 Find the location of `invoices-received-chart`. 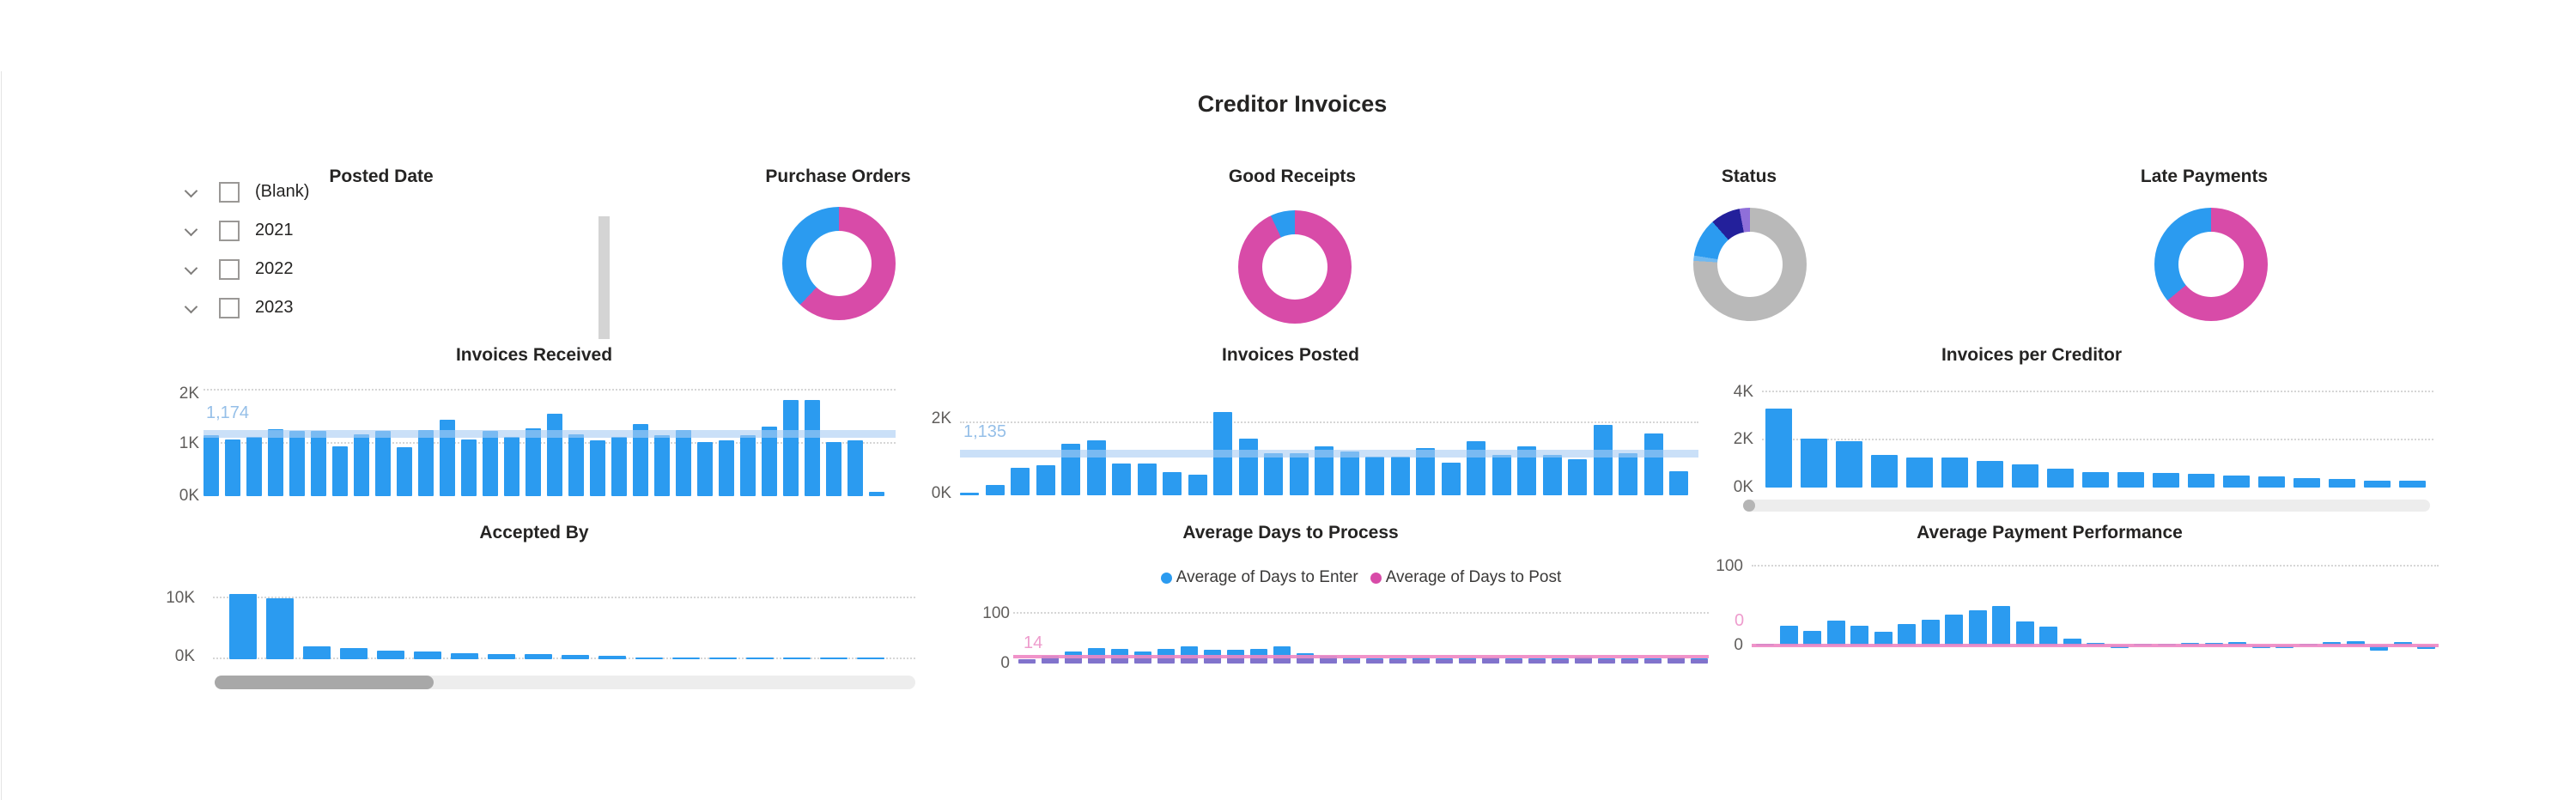

invoices-received-chart is located at coordinates (550, 440).